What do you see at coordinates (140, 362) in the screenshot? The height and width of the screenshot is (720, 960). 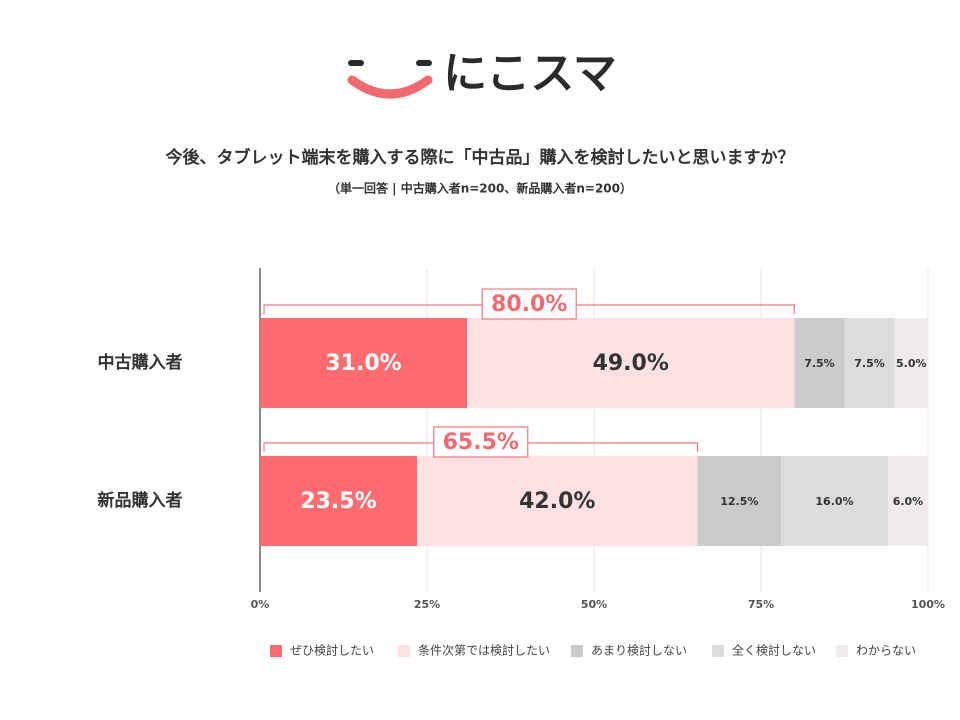 I see `category-label: 中古購入者` at bounding box center [140, 362].